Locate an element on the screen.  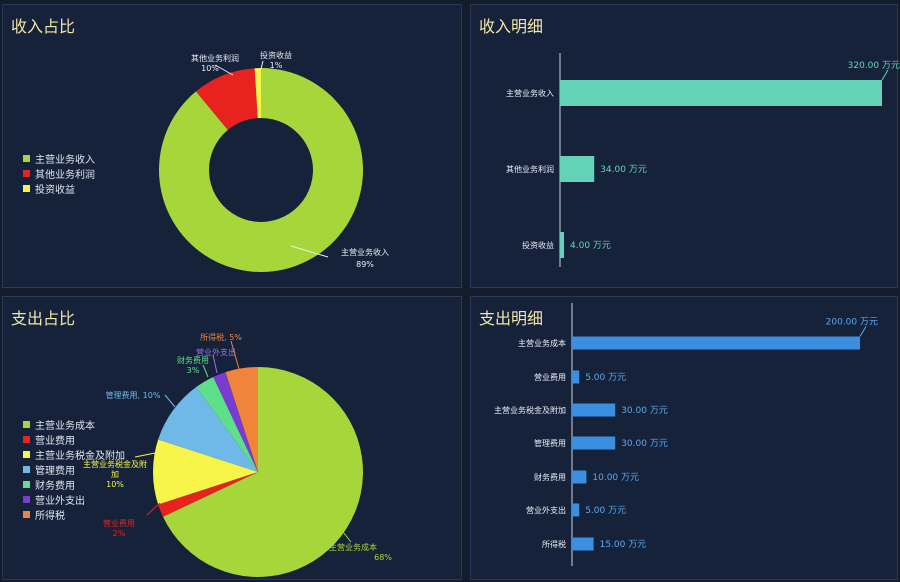
legend-item: 营业费用 is located at coordinates (74, 439).